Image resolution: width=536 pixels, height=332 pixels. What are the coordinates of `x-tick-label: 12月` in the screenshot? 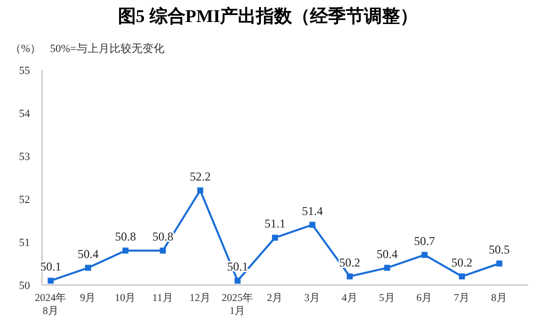 It's located at (200, 298).